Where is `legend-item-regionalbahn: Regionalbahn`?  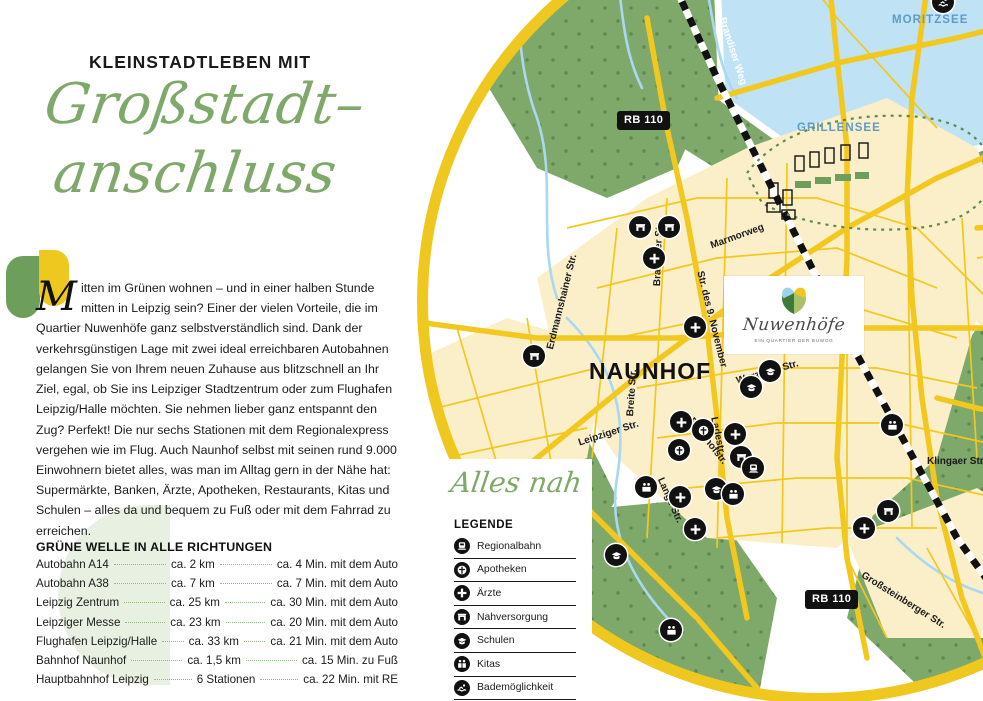
legend-item-regionalbahn: Regionalbahn is located at coordinates (515, 547).